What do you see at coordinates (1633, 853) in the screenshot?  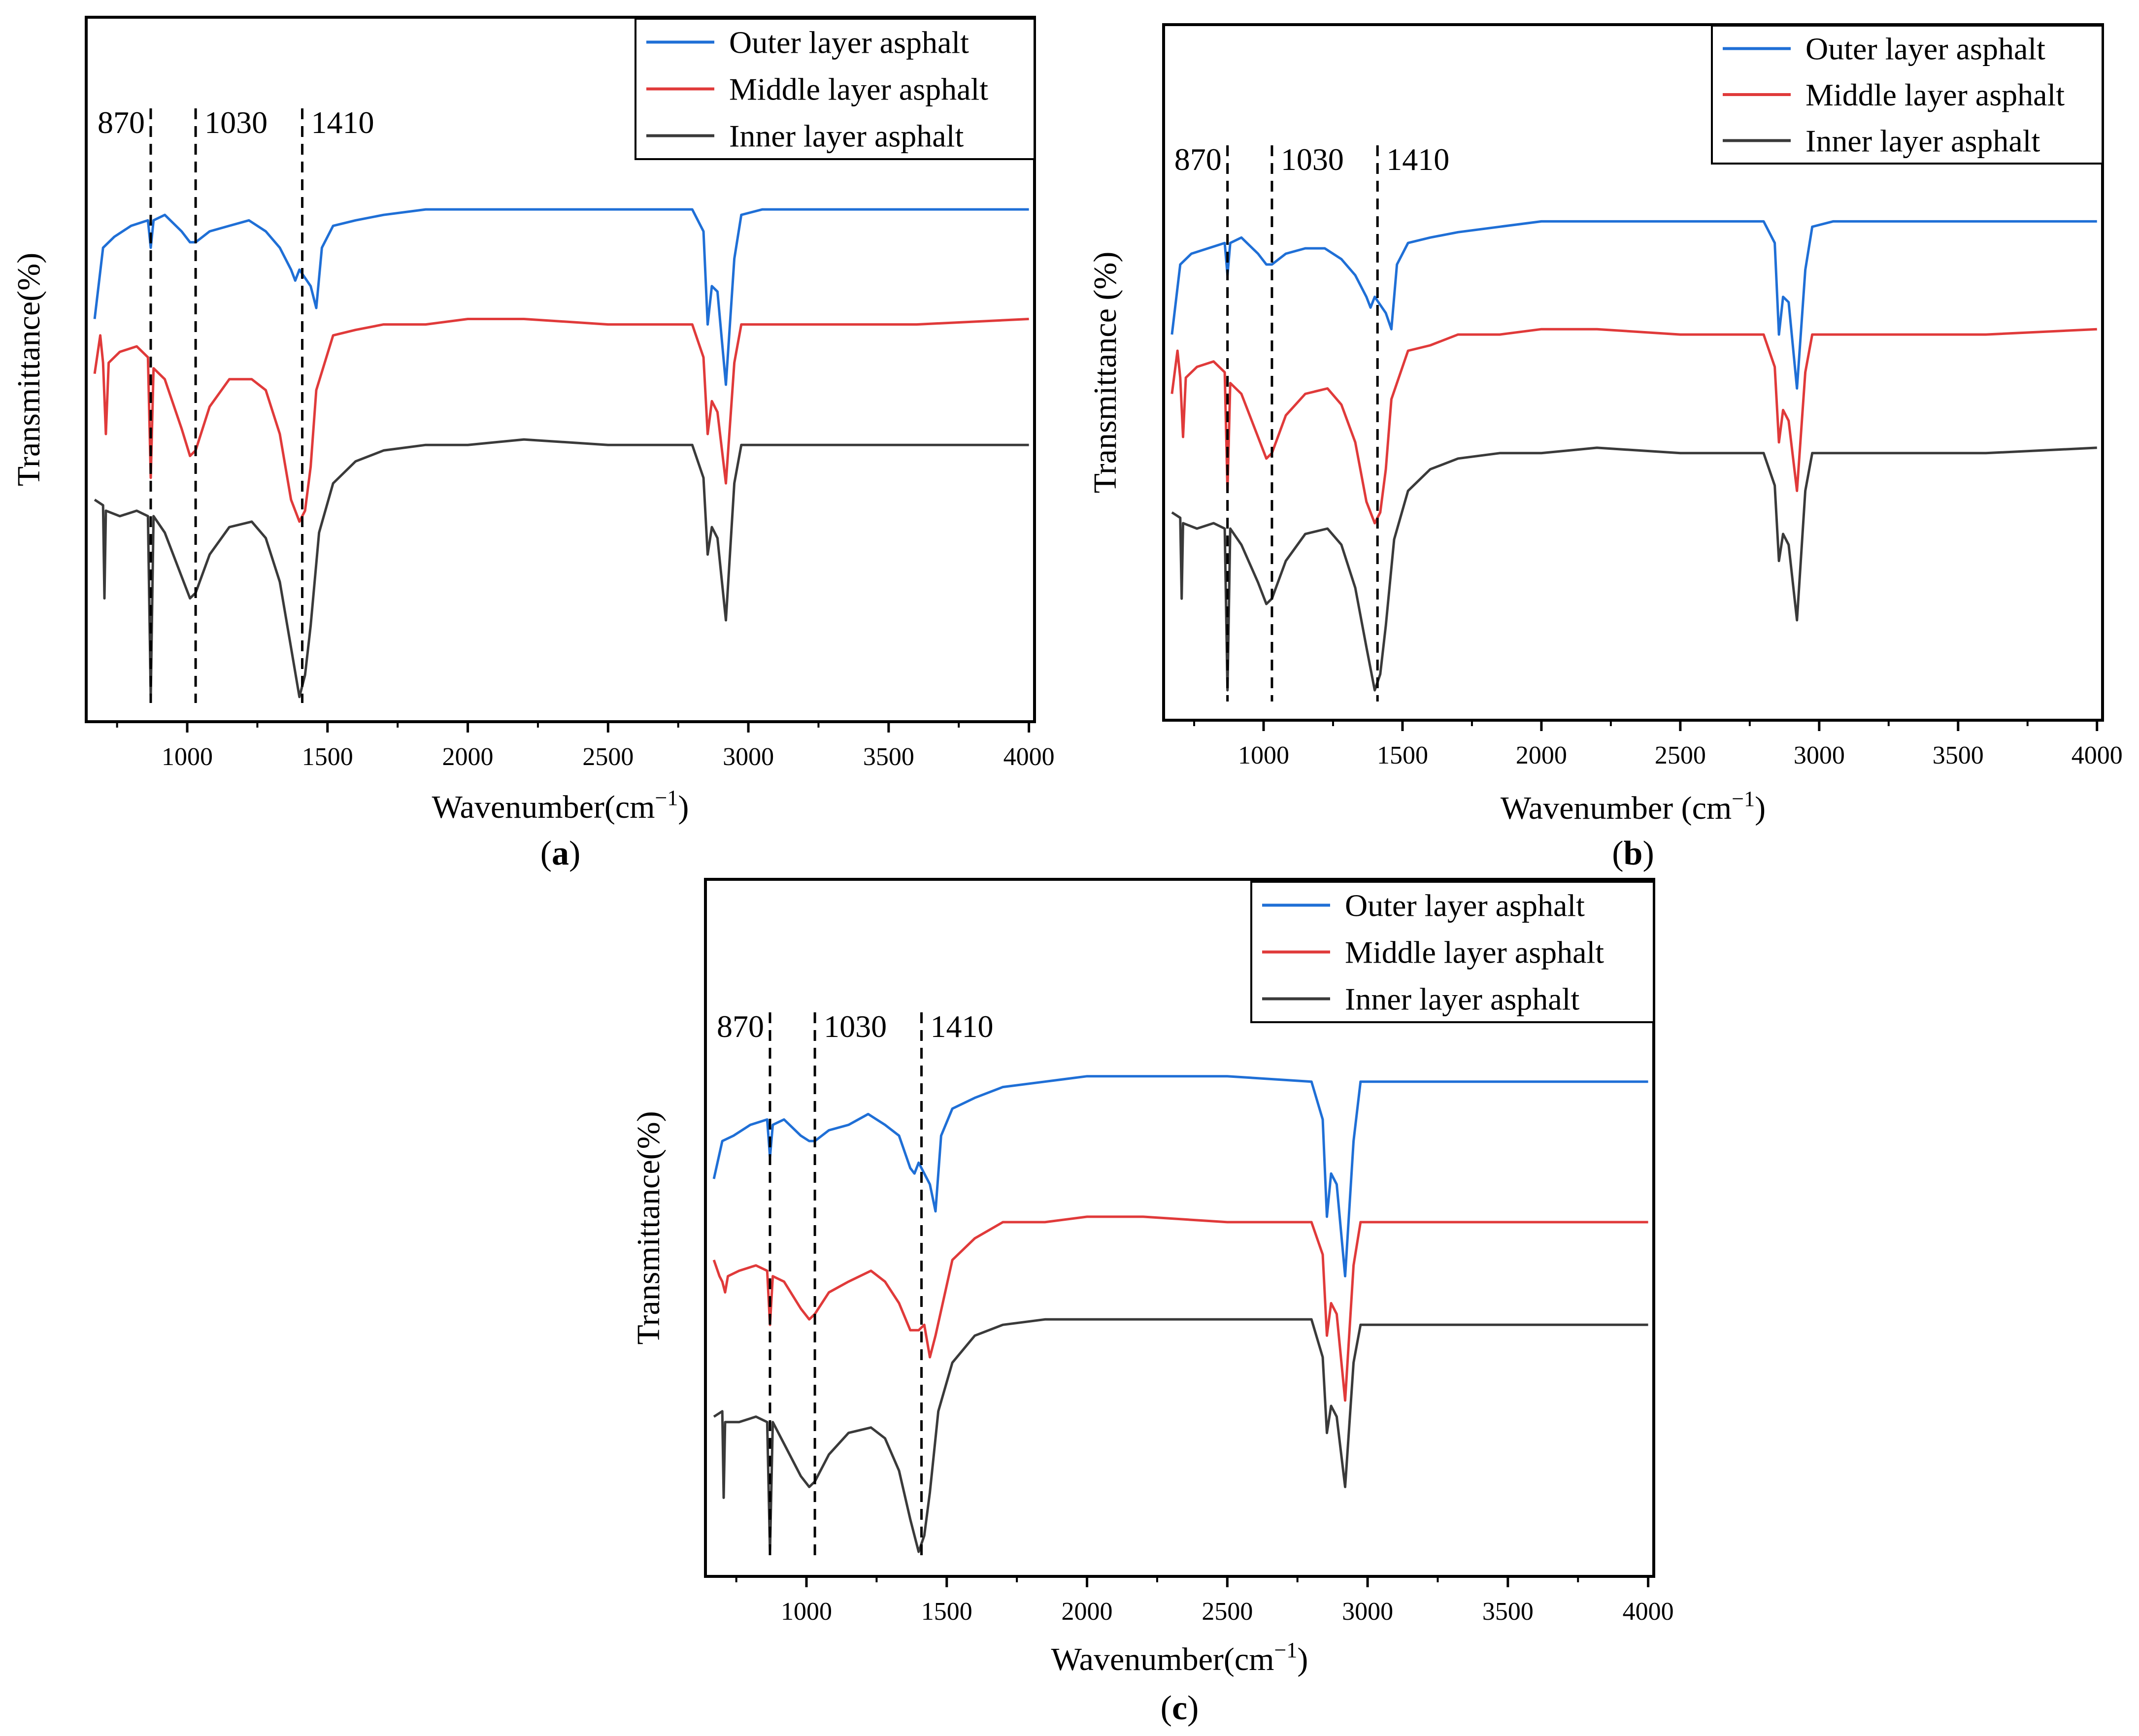 I see `panel-label: (b)` at bounding box center [1633, 853].